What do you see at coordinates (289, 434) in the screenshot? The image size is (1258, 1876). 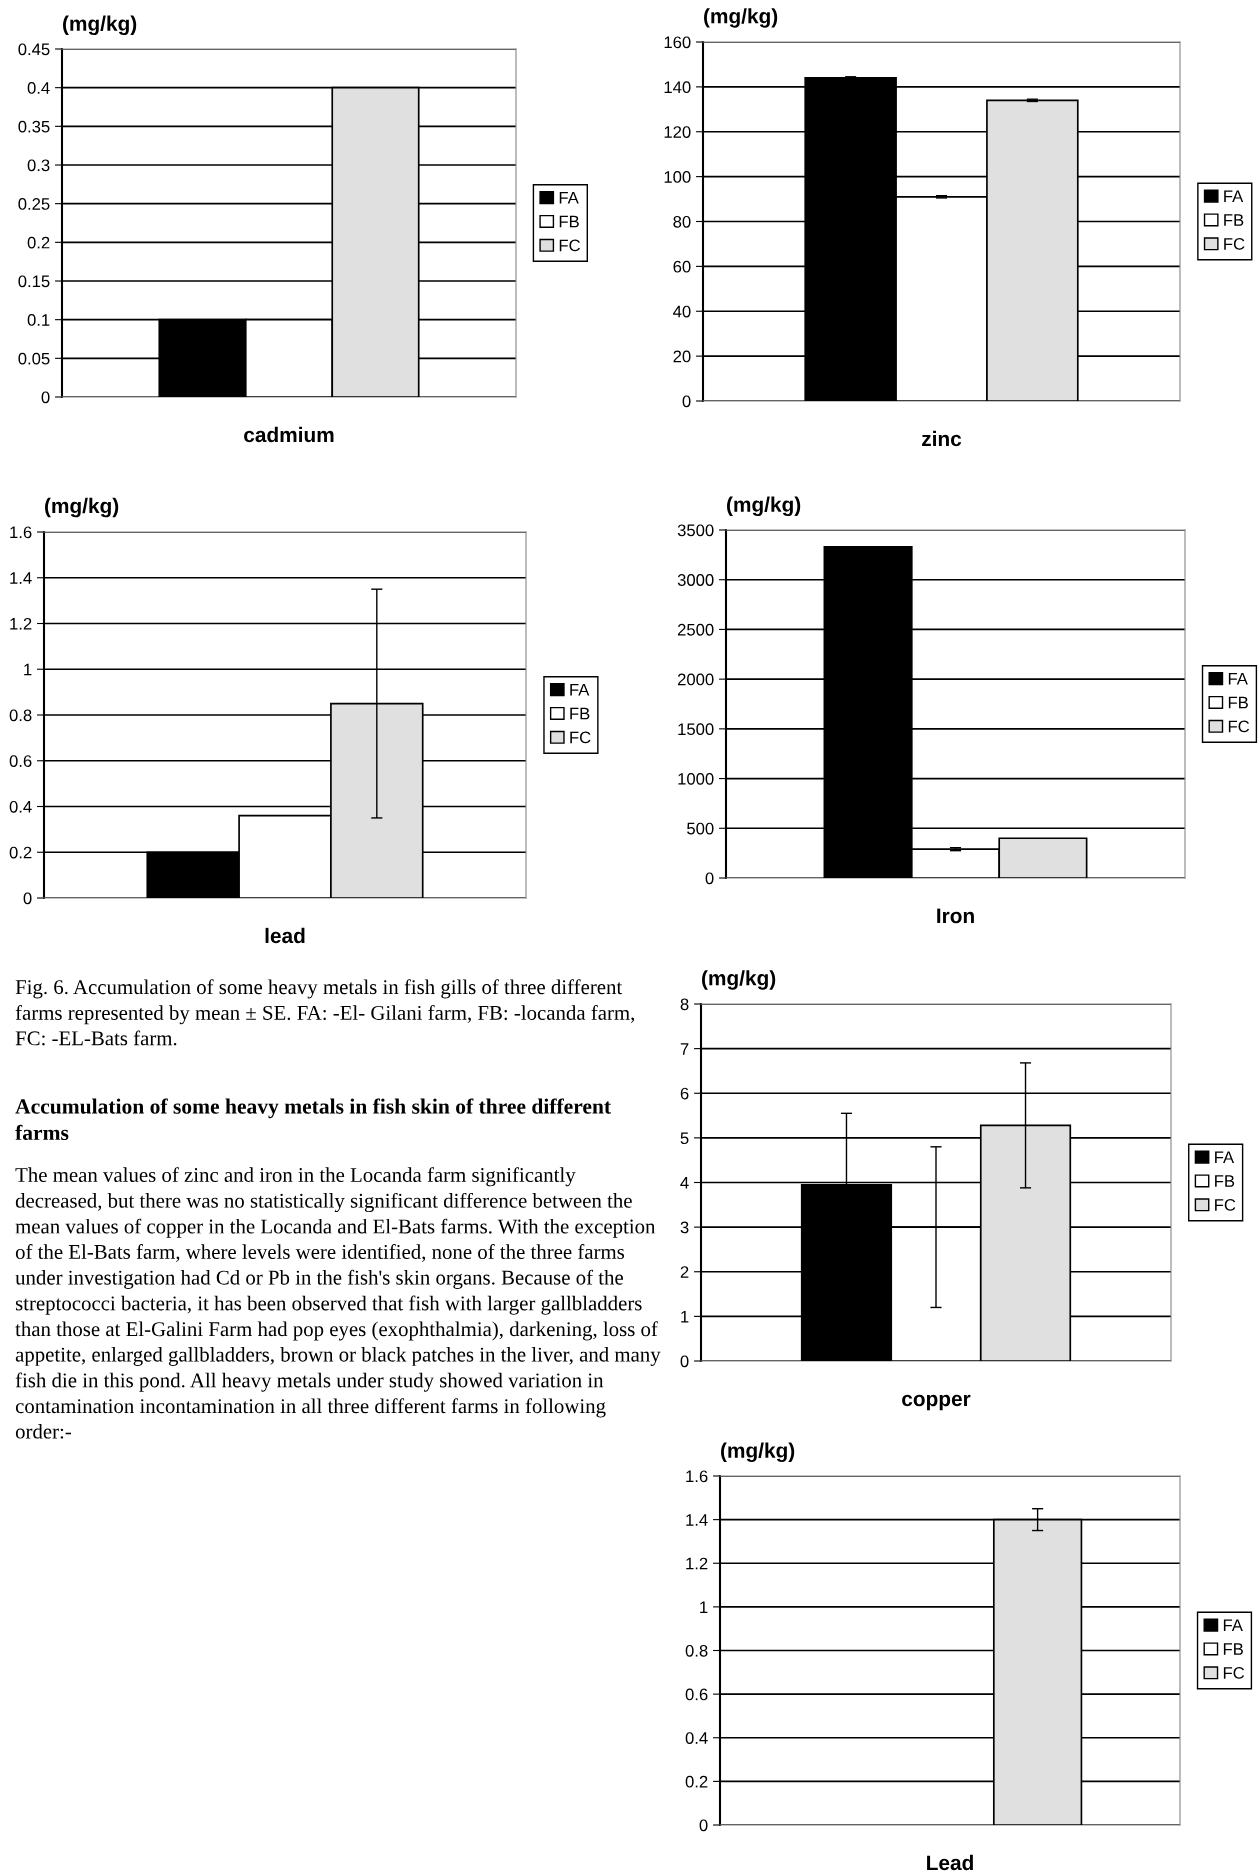 I see `x-axis-title: cadmium` at bounding box center [289, 434].